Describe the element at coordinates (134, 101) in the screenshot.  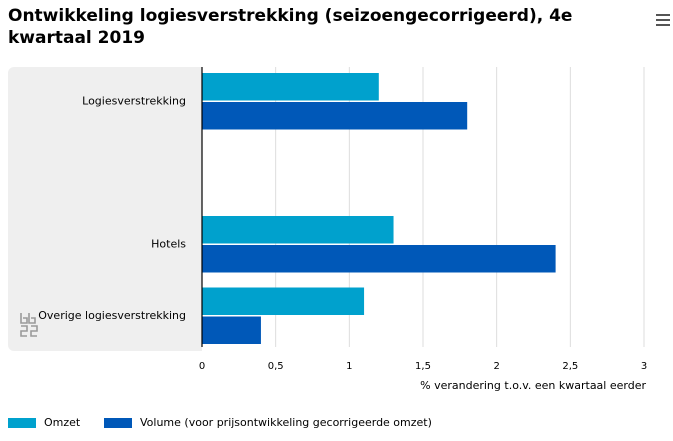
I see `category-label: Logiesverstrekking` at that location.